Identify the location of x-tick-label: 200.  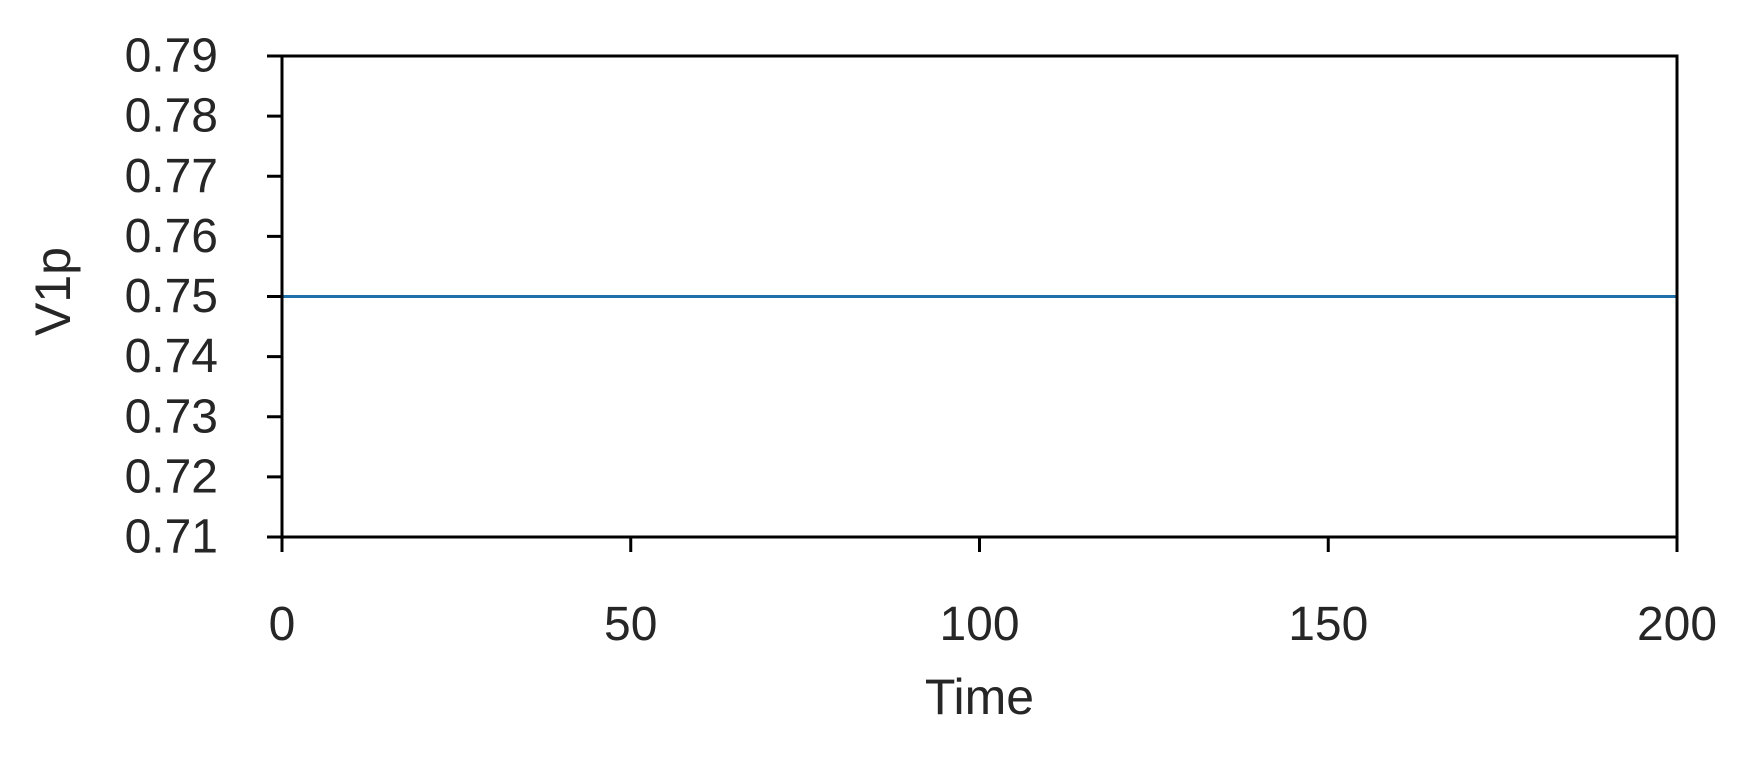
(1677, 624).